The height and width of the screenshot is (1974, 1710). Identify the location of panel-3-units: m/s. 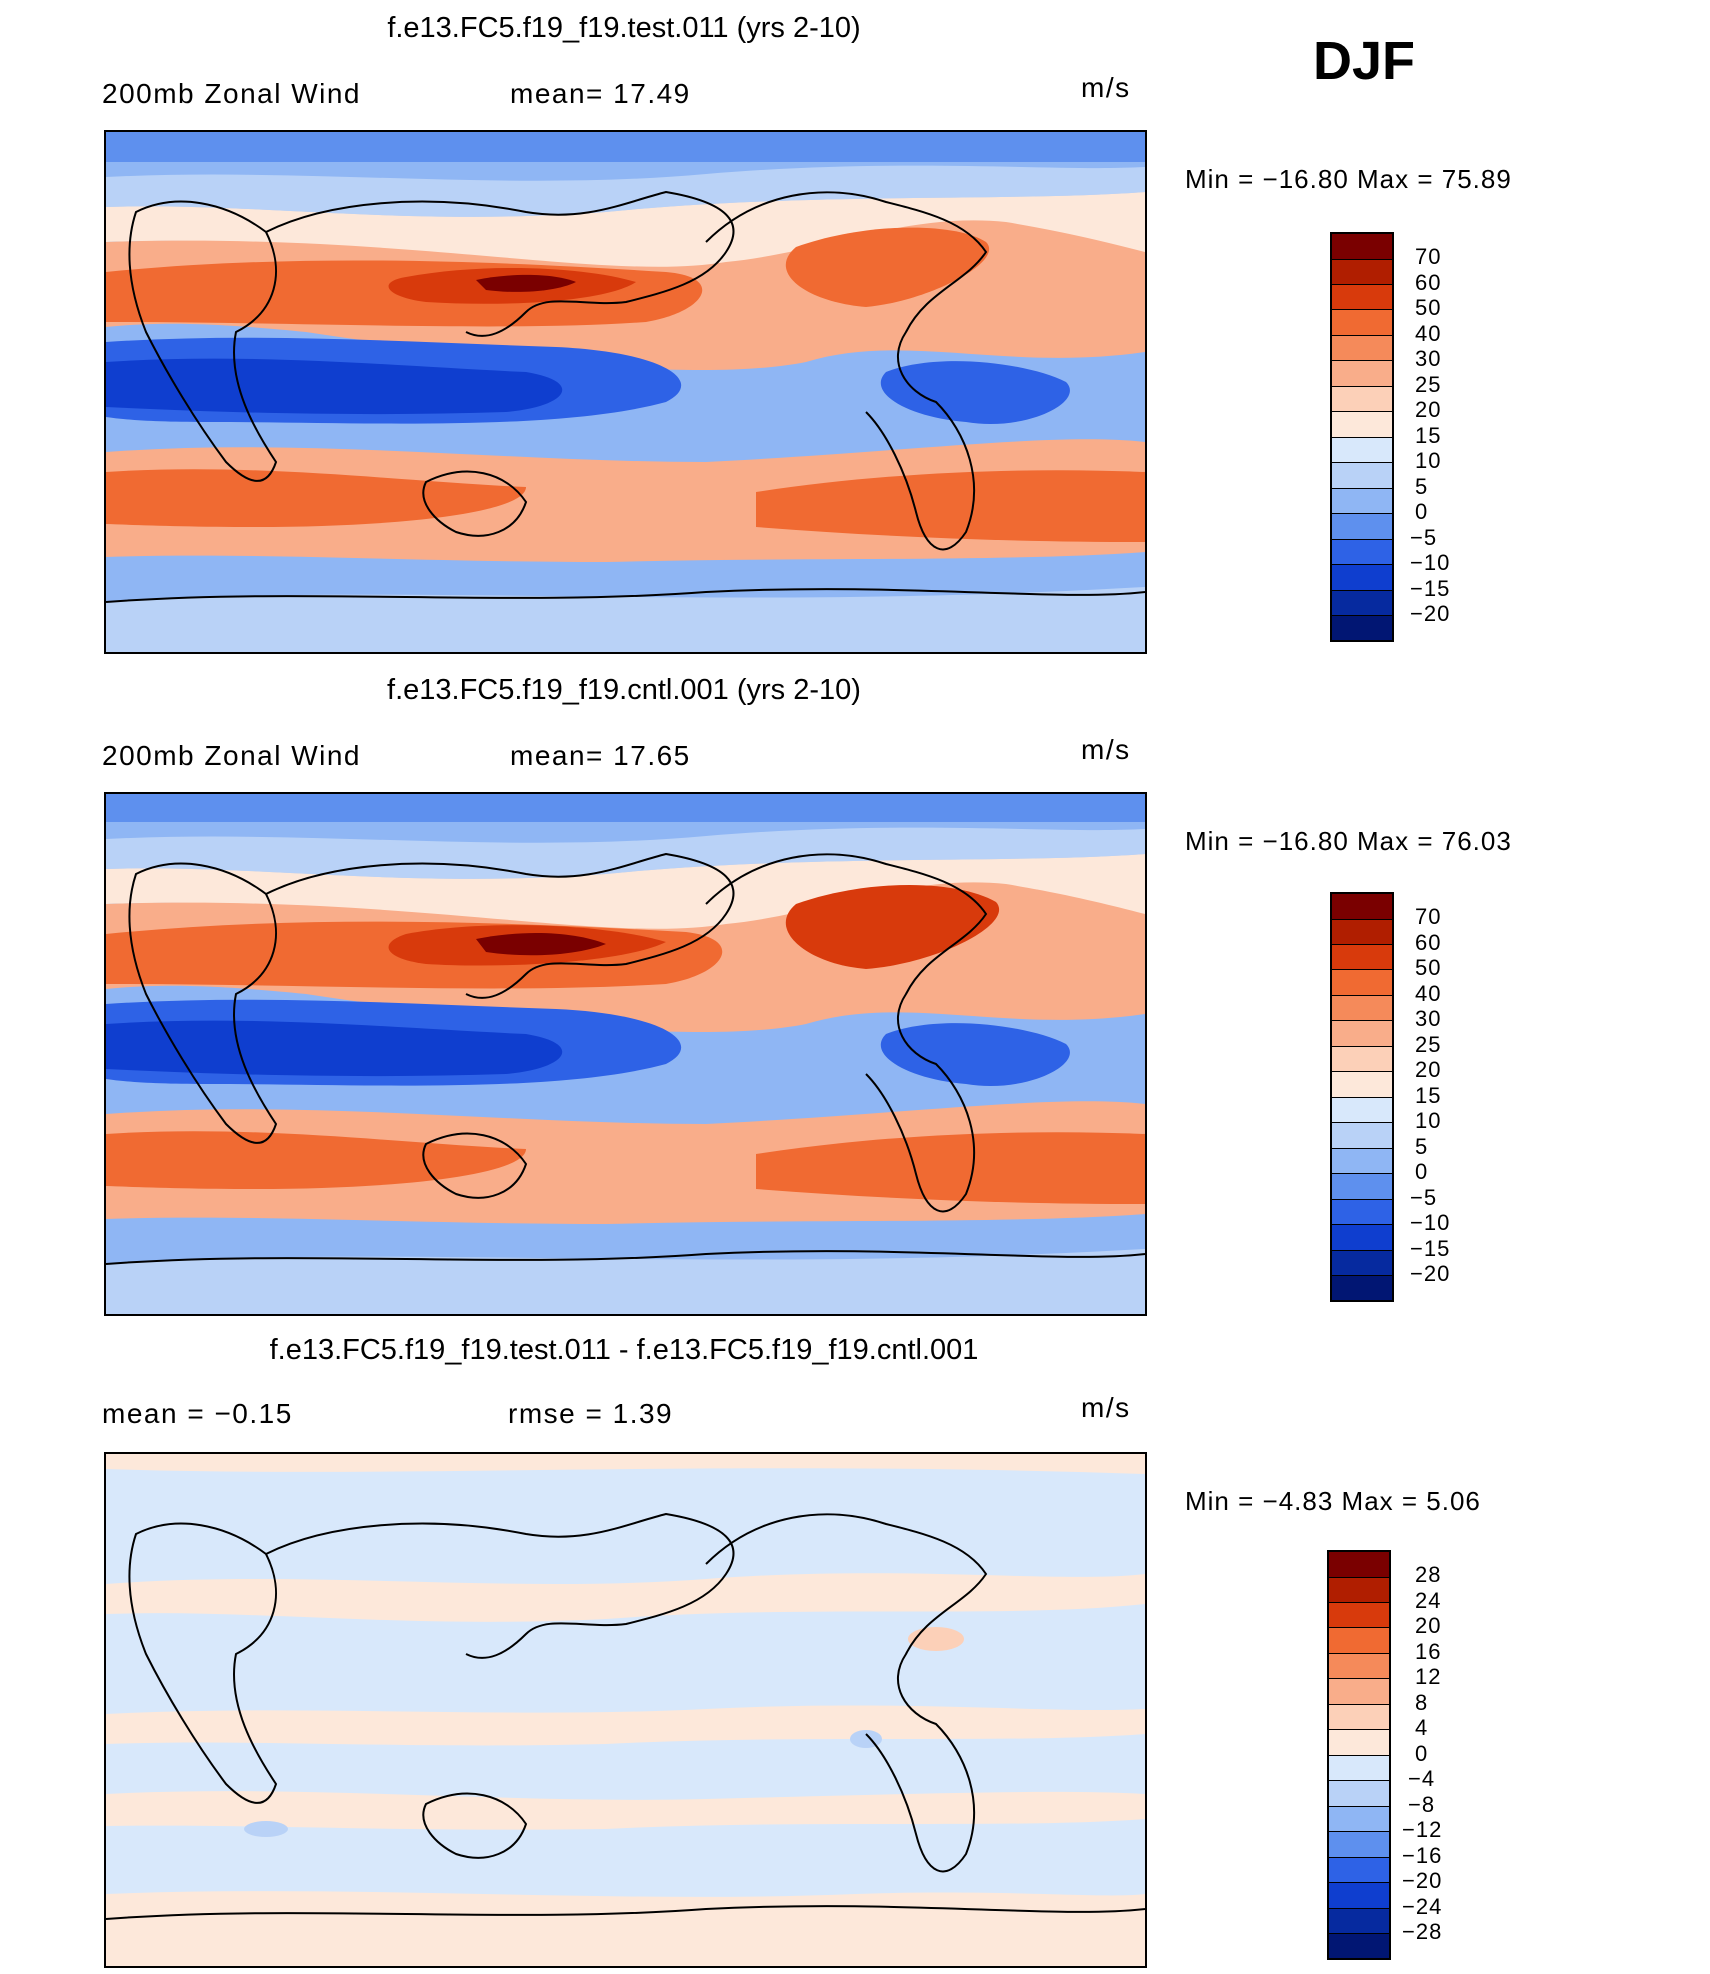
(1106, 1407).